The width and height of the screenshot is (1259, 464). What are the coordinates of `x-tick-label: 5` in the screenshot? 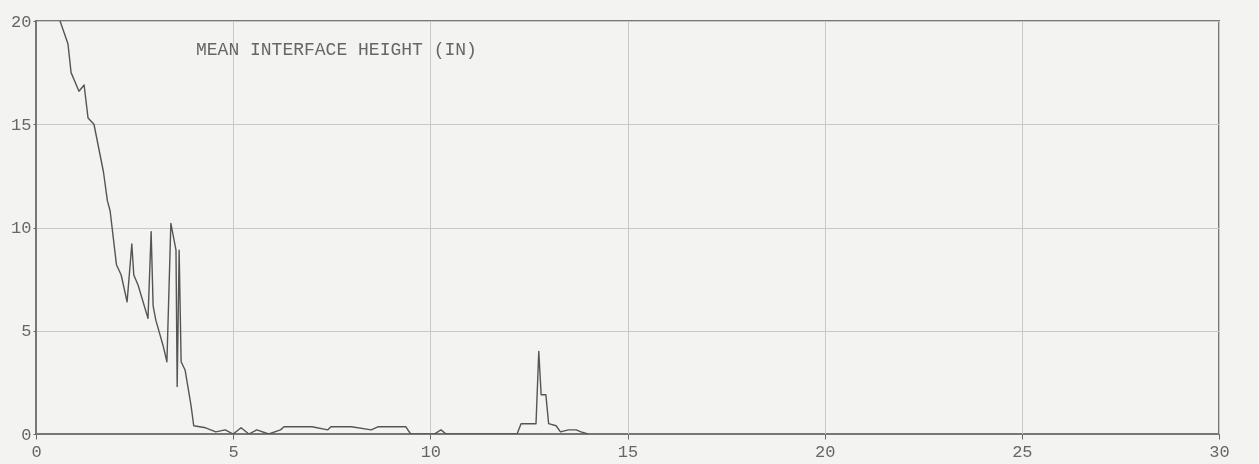 It's located at (233, 452).